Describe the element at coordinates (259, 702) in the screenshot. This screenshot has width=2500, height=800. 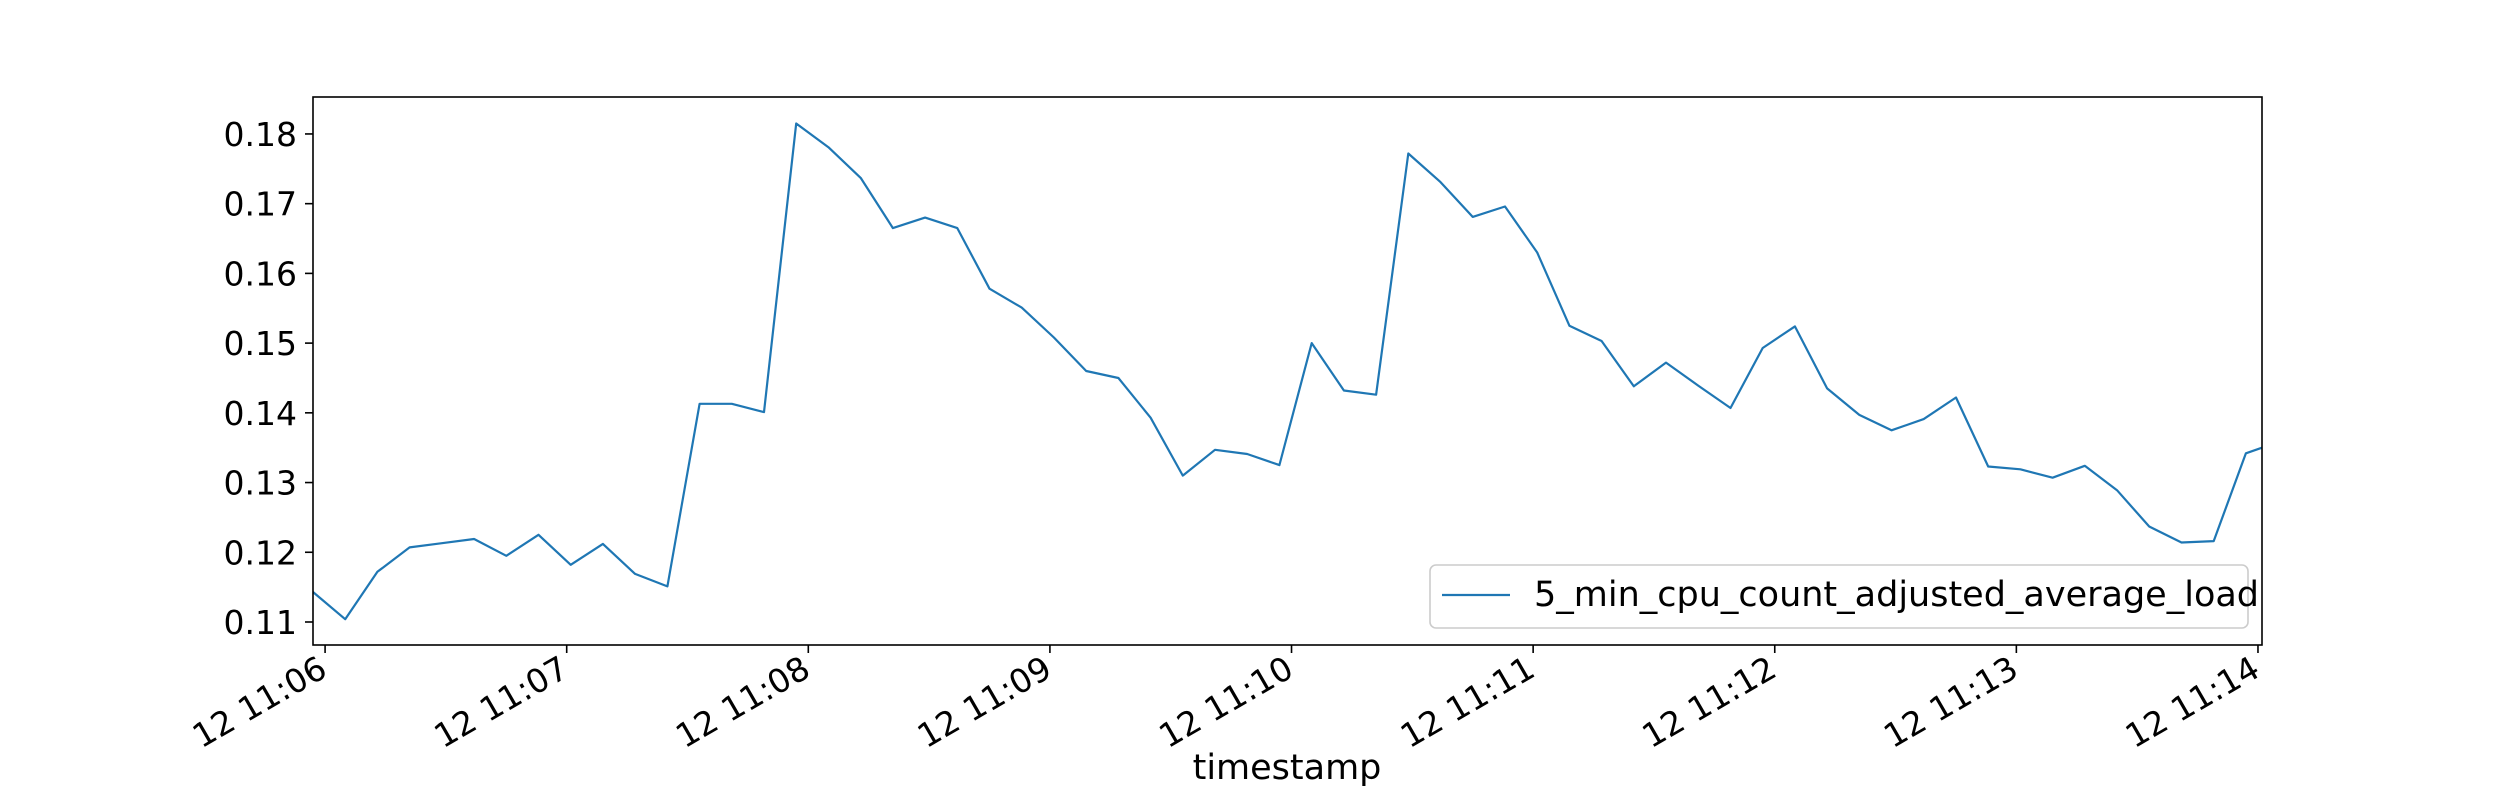
I see `x-tick-label: 12 11:06` at that location.